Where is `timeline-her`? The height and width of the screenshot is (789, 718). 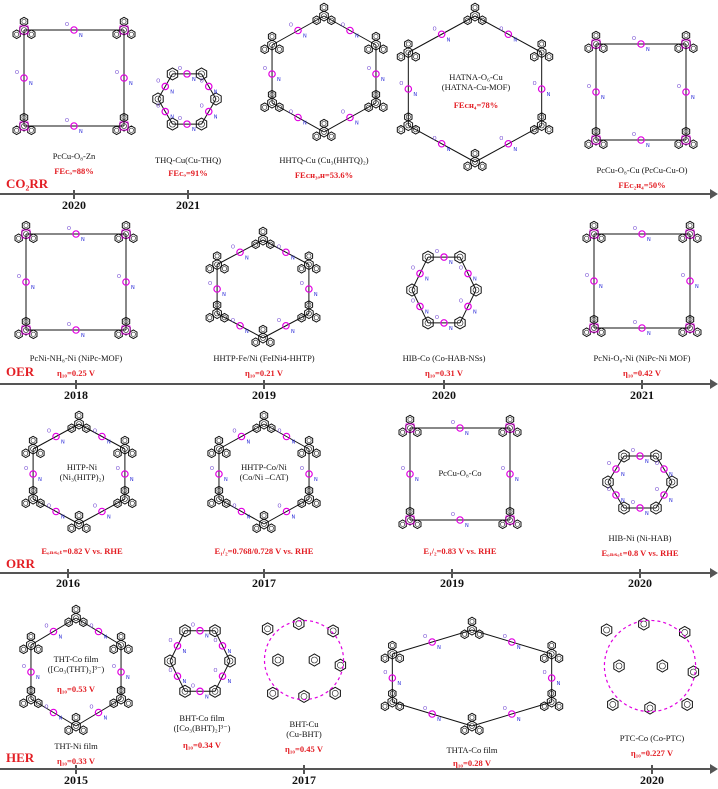 timeline-her is located at coordinates (359, 769).